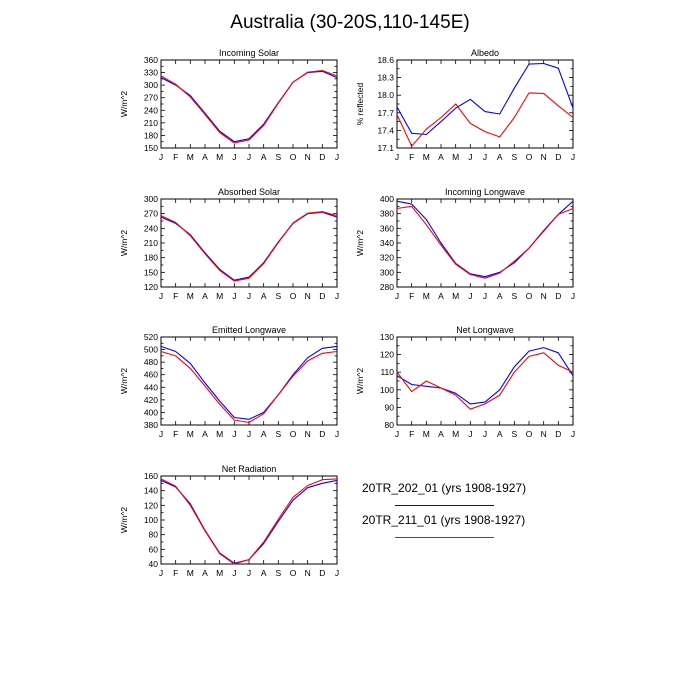  Describe the element at coordinates (308, 296) in the screenshot. I see `panel-2-xtick-label-10: N` at that location.